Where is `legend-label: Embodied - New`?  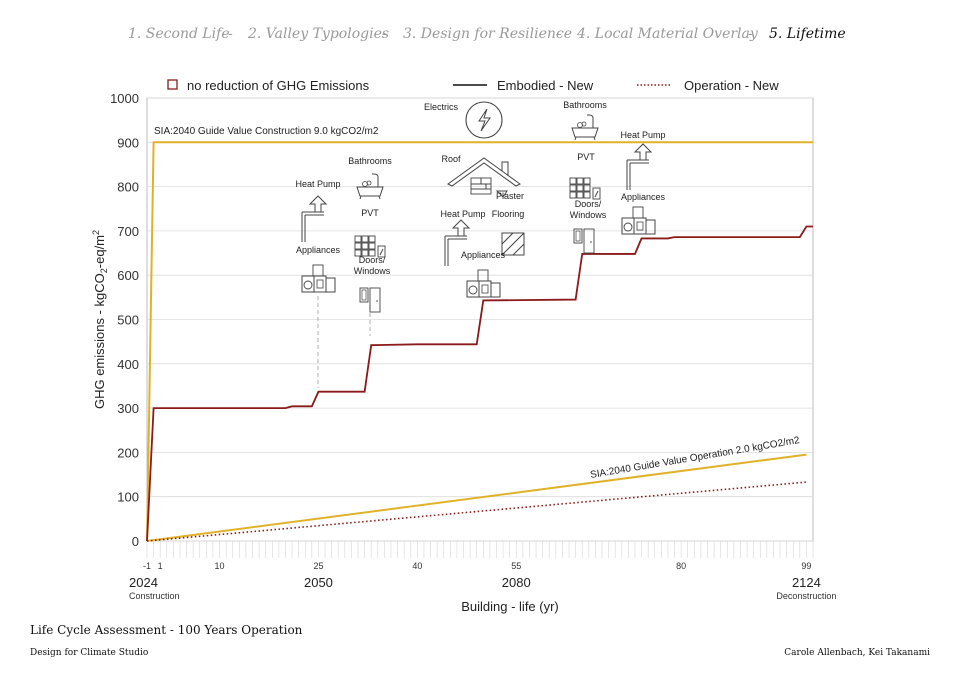
legend-label: Embodied - New is located at coordinates (545, 85).